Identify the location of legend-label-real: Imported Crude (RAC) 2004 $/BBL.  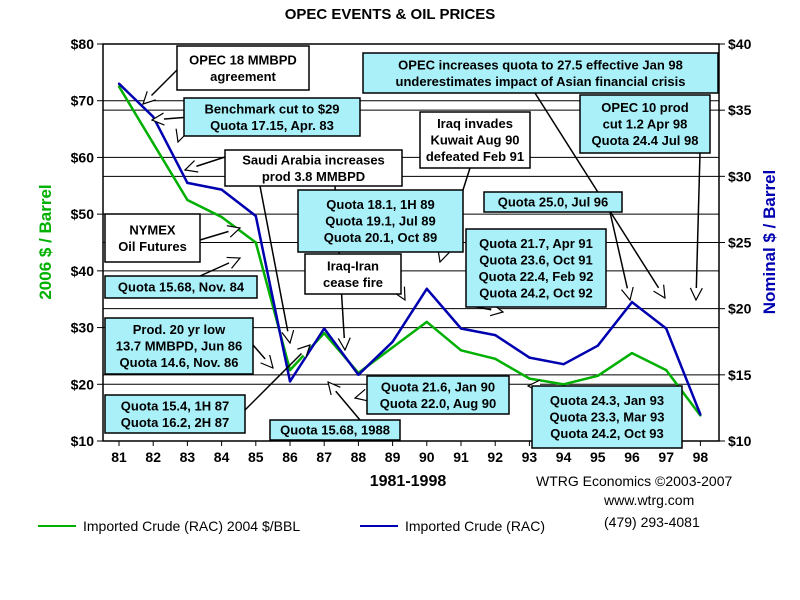
(191, 526).